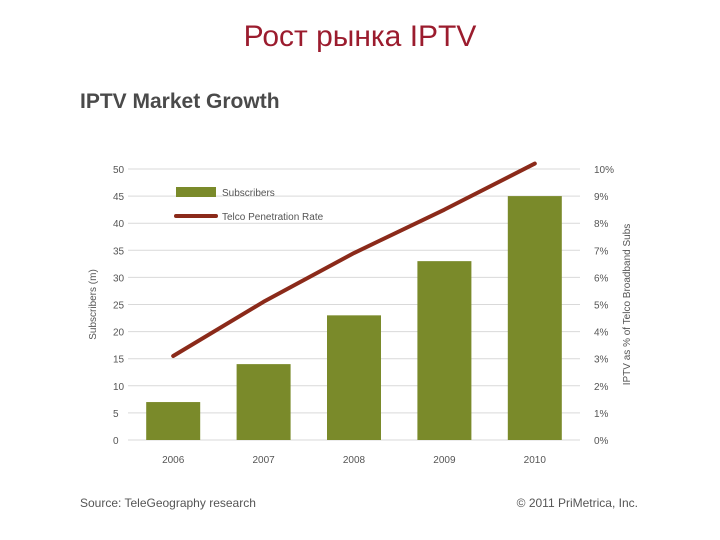  What do you see at coordinates (119, 251) in the screenshot?
I see `y-tick-label: 35` at bounding box center [119, 251].